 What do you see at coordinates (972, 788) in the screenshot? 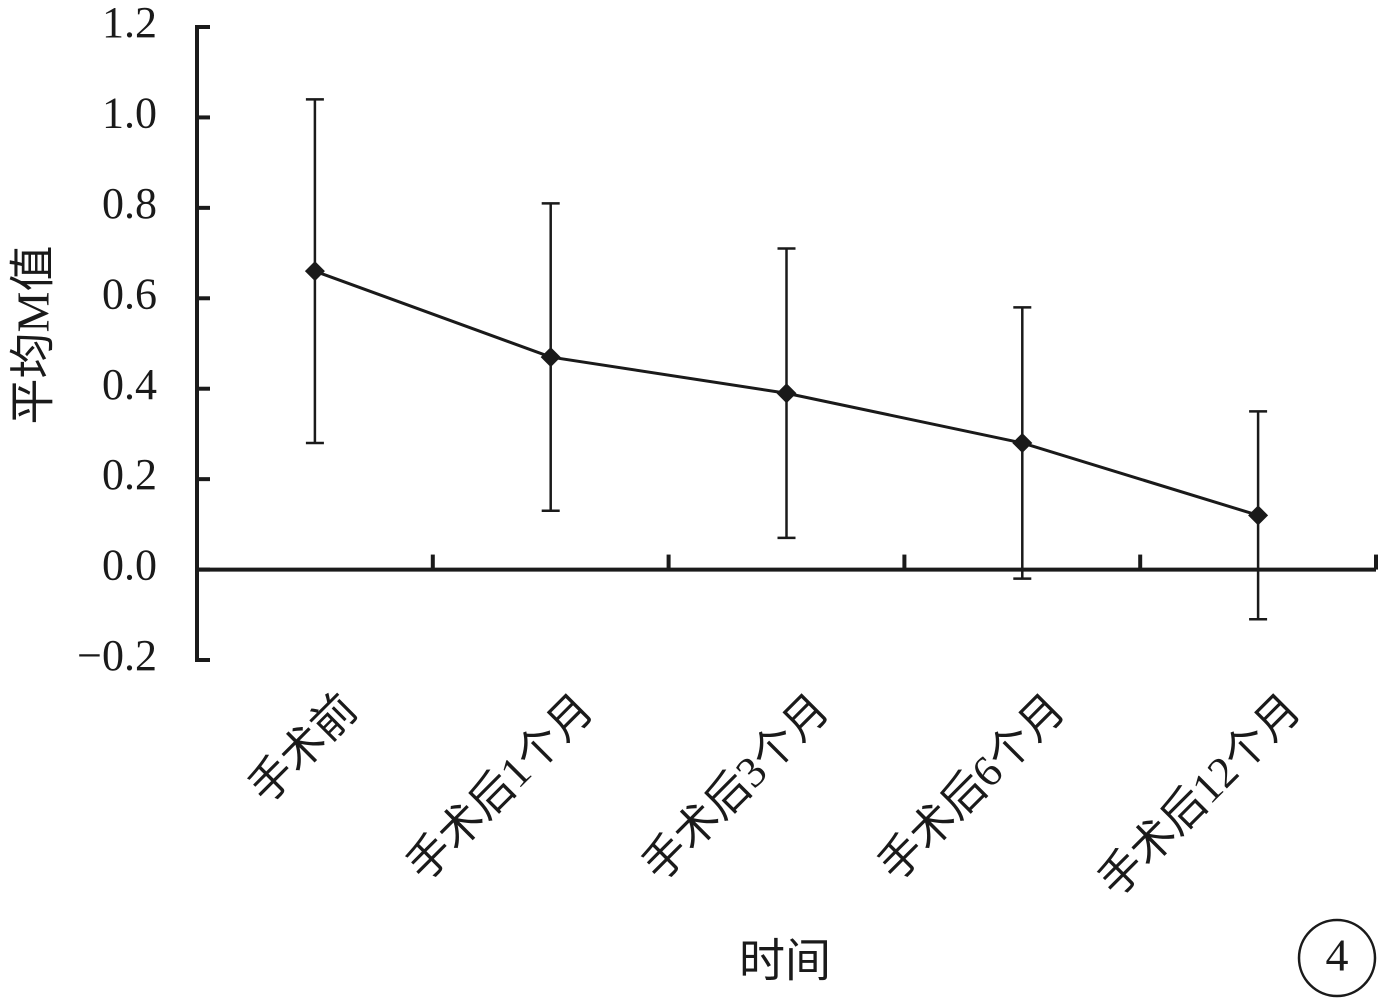
I see `x-tick-label: 手术后6个月` at bounding box center [972, 788].